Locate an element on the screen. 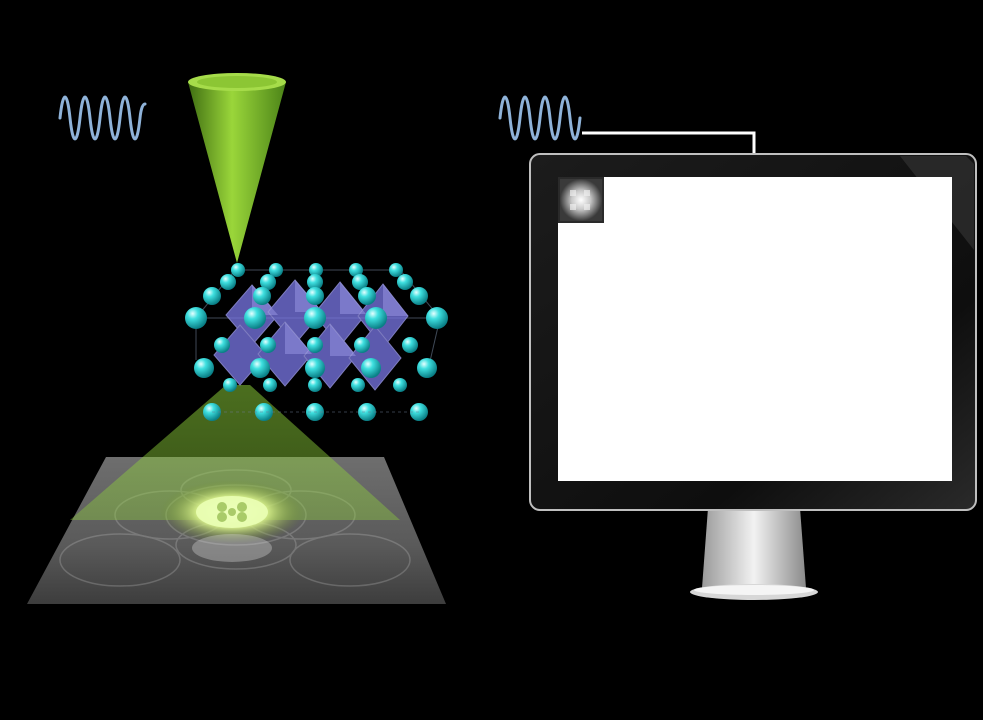  monitor-stand is located at coordinates (754, 548).